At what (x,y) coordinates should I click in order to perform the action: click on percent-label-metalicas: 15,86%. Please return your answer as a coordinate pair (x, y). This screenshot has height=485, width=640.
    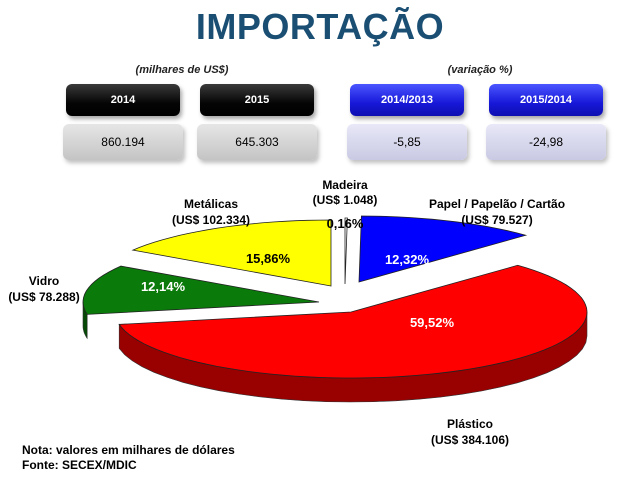
    Looking at the image, I should click on (268, 258).